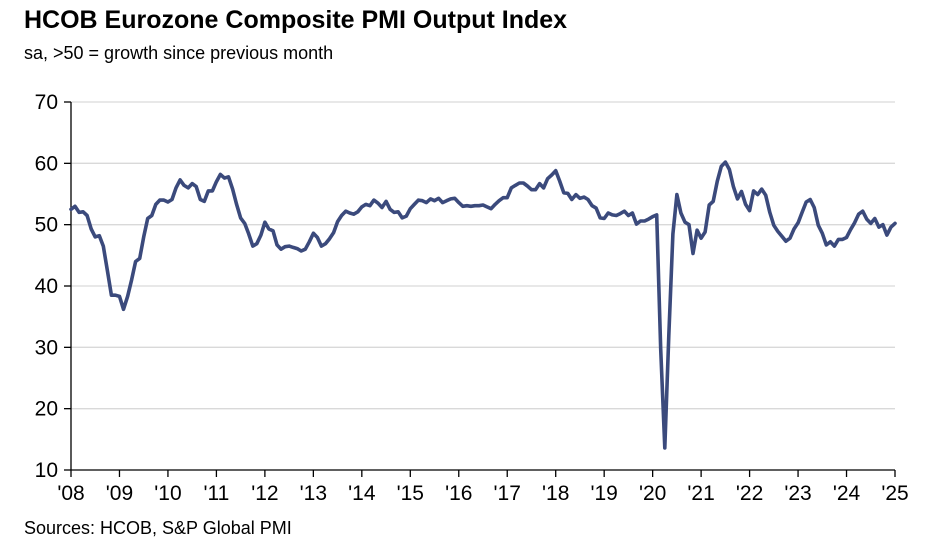 This screenshot has width=937, height=546. Describe the element at coordinates (179, 53) in the screenshot. I see `chart-subtitle: sa, >50 = growth since previous month` at that location.